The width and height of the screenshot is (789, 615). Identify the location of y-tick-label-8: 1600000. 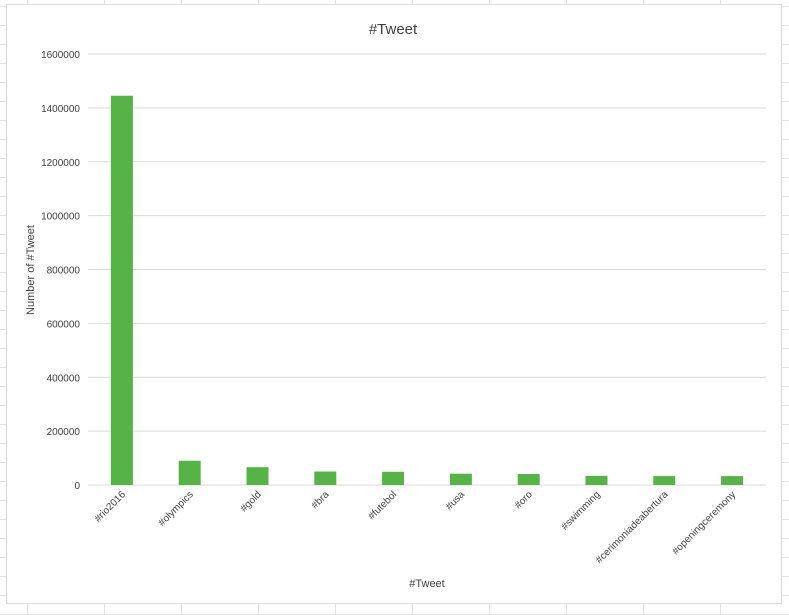
(60, 55).